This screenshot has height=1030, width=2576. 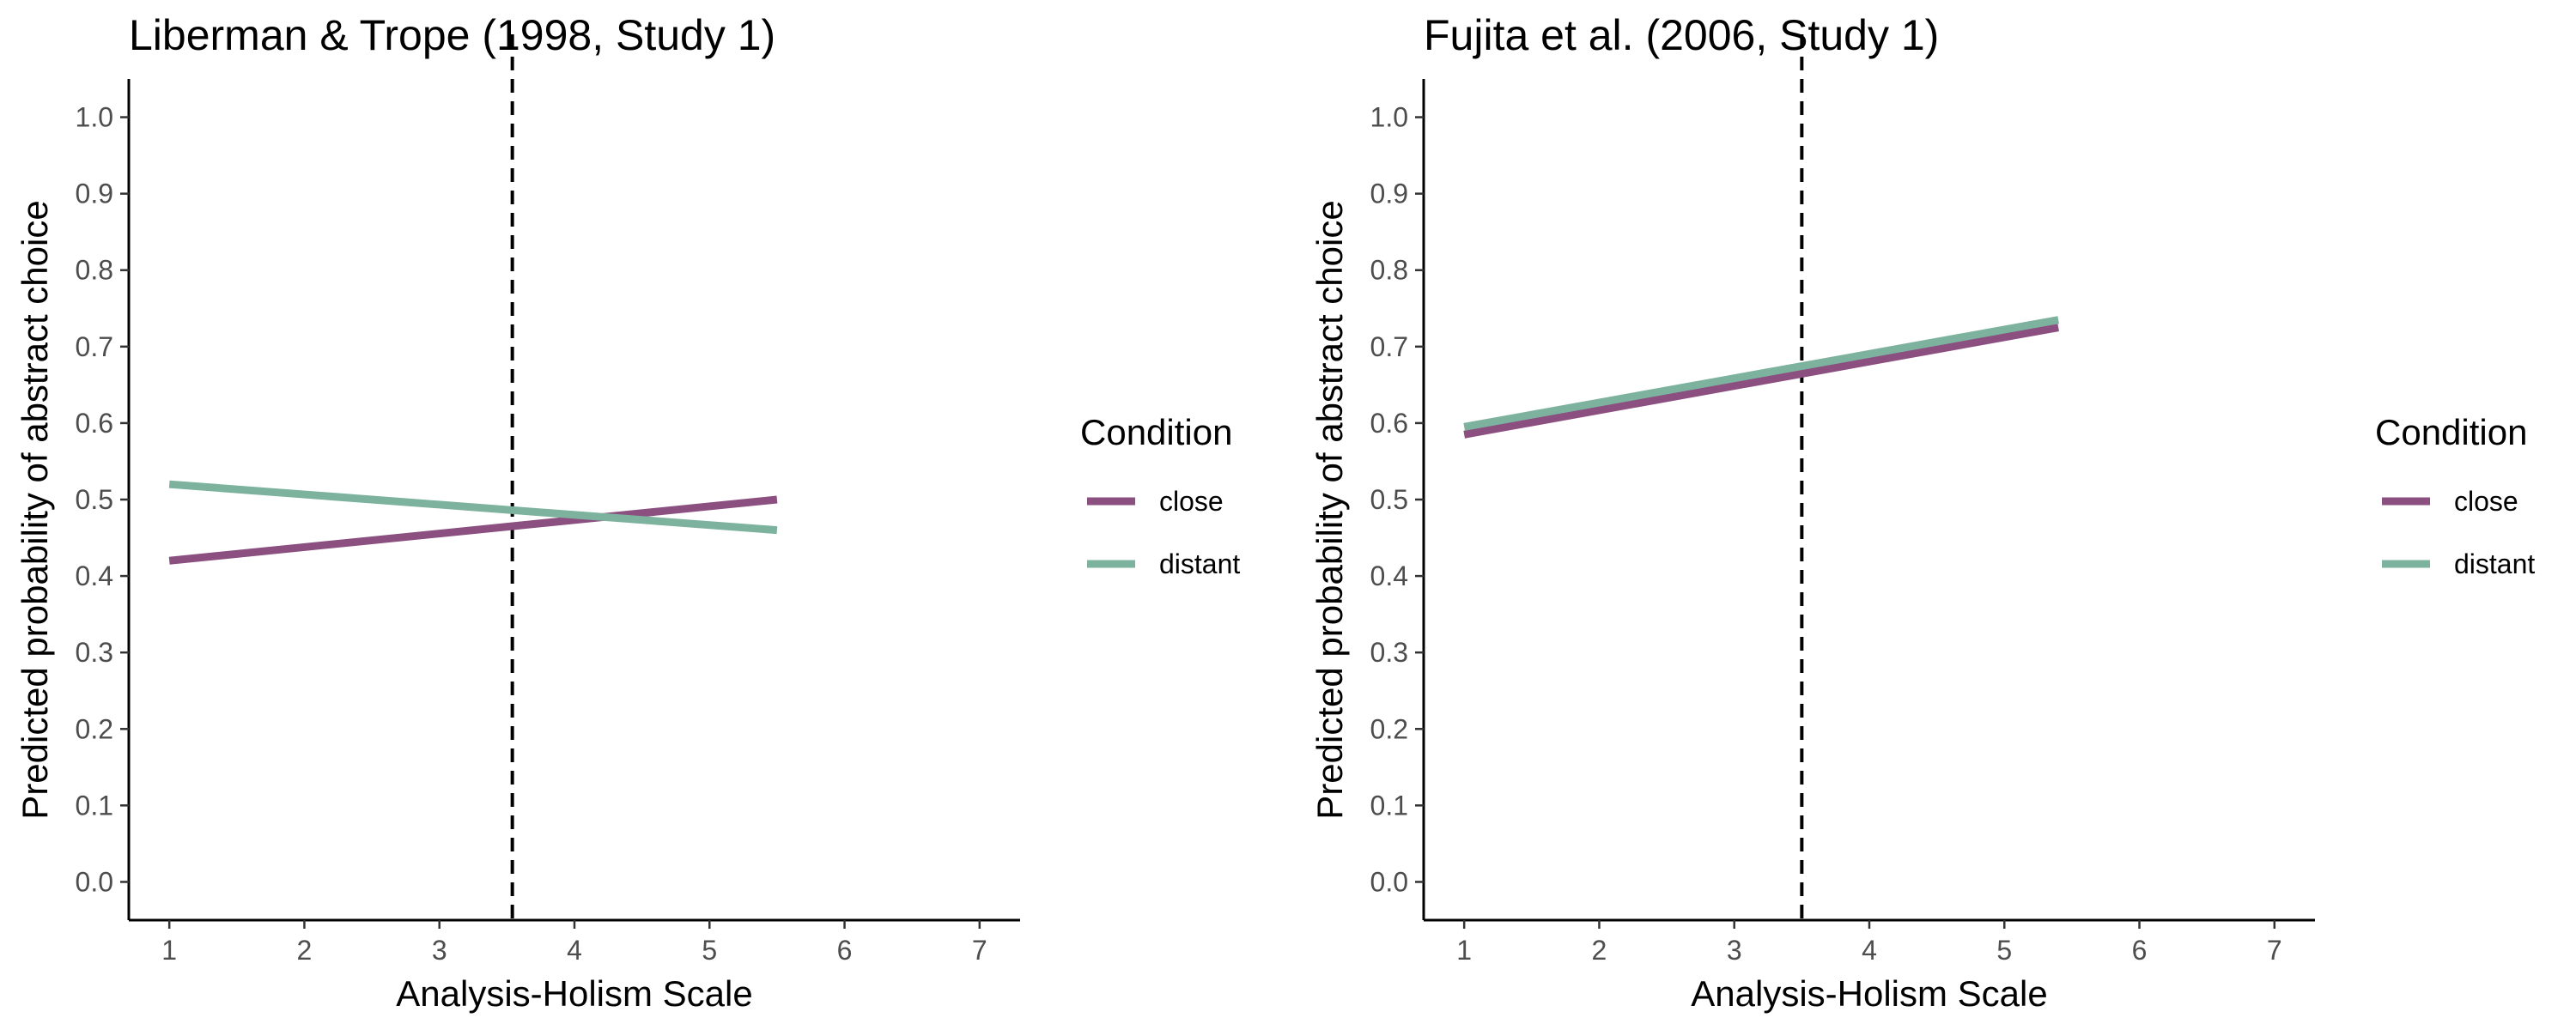 I want to click on chart-title: Fujita et al. (2006, Study 1), so click(x=1682, y=35).